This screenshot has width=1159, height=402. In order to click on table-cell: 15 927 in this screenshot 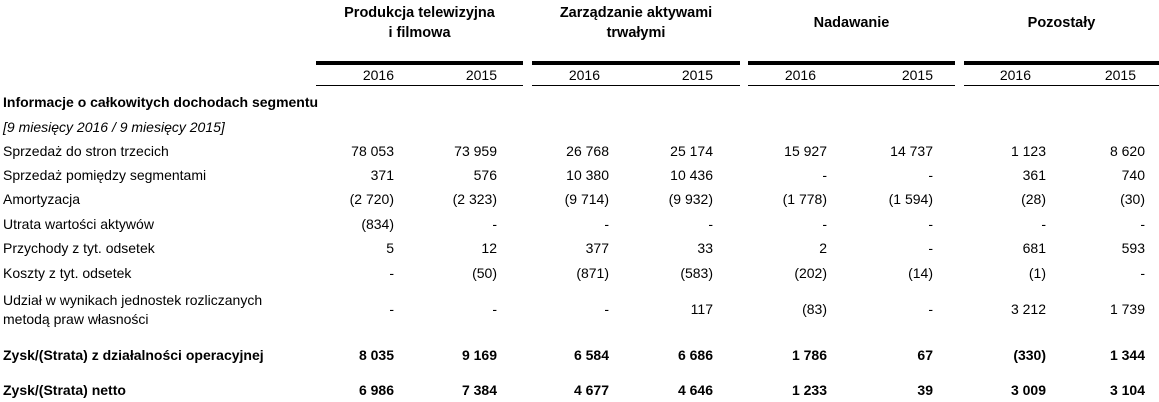, I will do `click(805, 151)`.